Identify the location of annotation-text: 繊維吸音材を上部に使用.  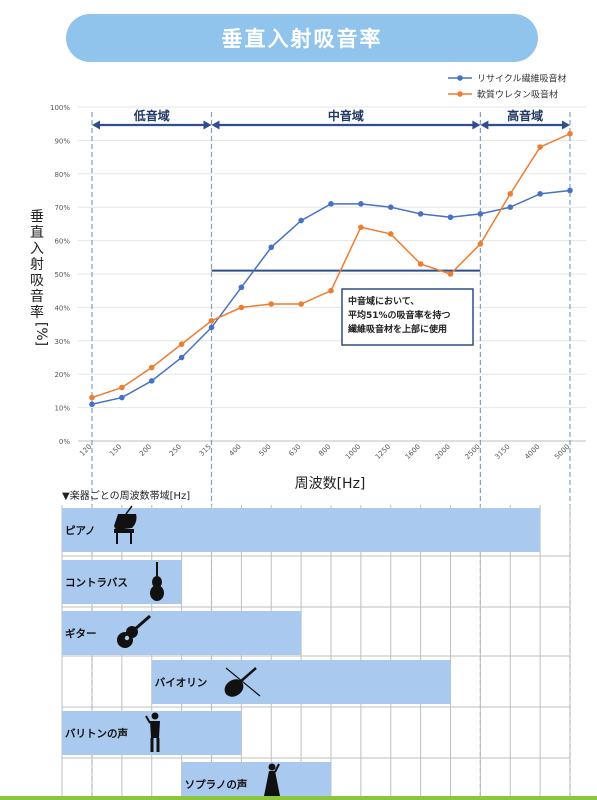
(397, 329).